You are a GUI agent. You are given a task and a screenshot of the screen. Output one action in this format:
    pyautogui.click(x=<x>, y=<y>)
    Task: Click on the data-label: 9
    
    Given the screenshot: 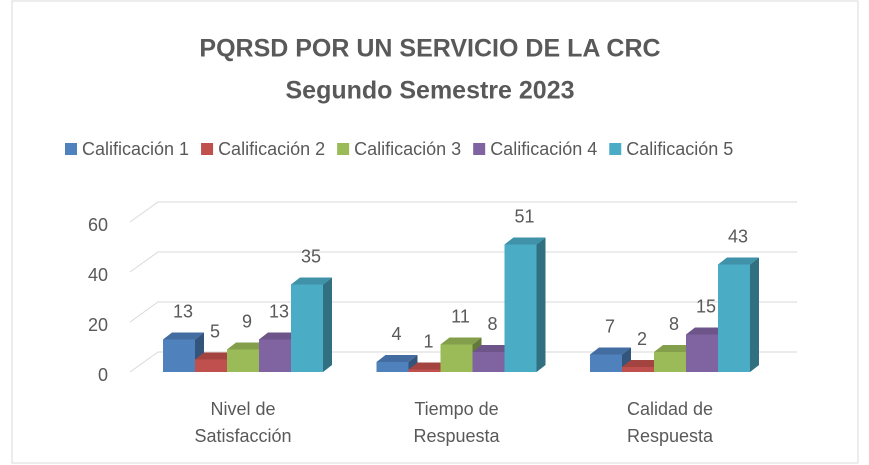 What is the action you would take?
    pyautogui.click(x=247, y=321)
    